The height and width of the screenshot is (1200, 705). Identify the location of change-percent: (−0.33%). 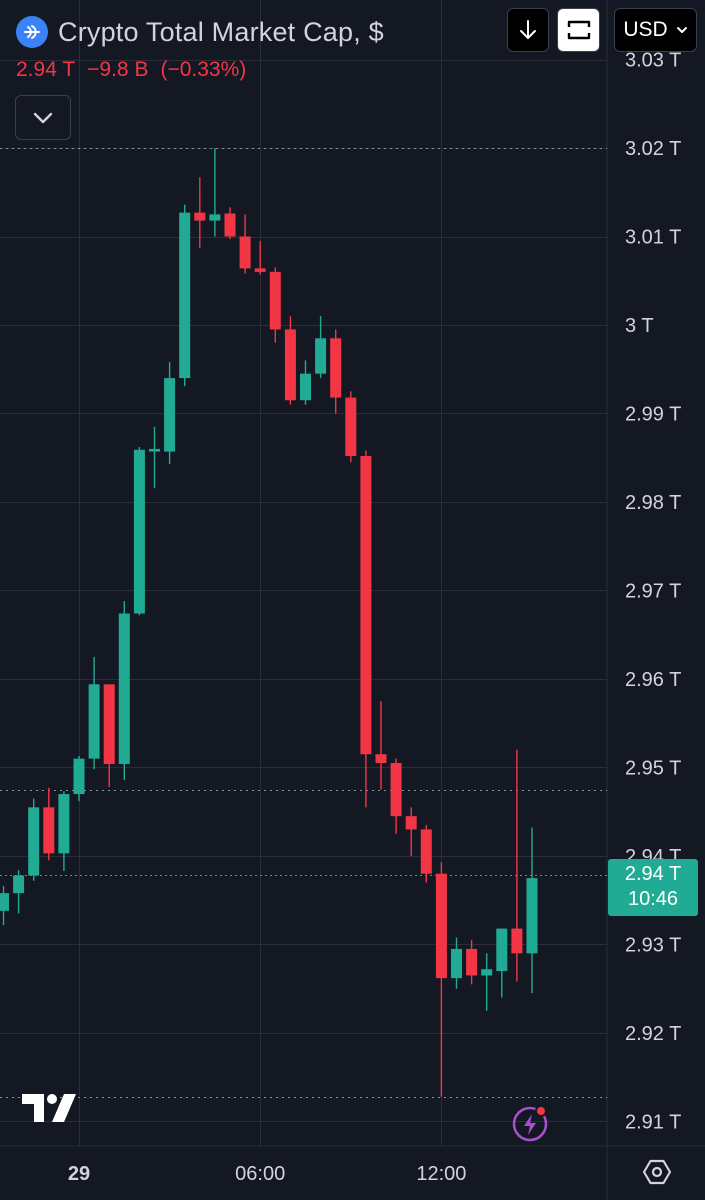
(203, 69).